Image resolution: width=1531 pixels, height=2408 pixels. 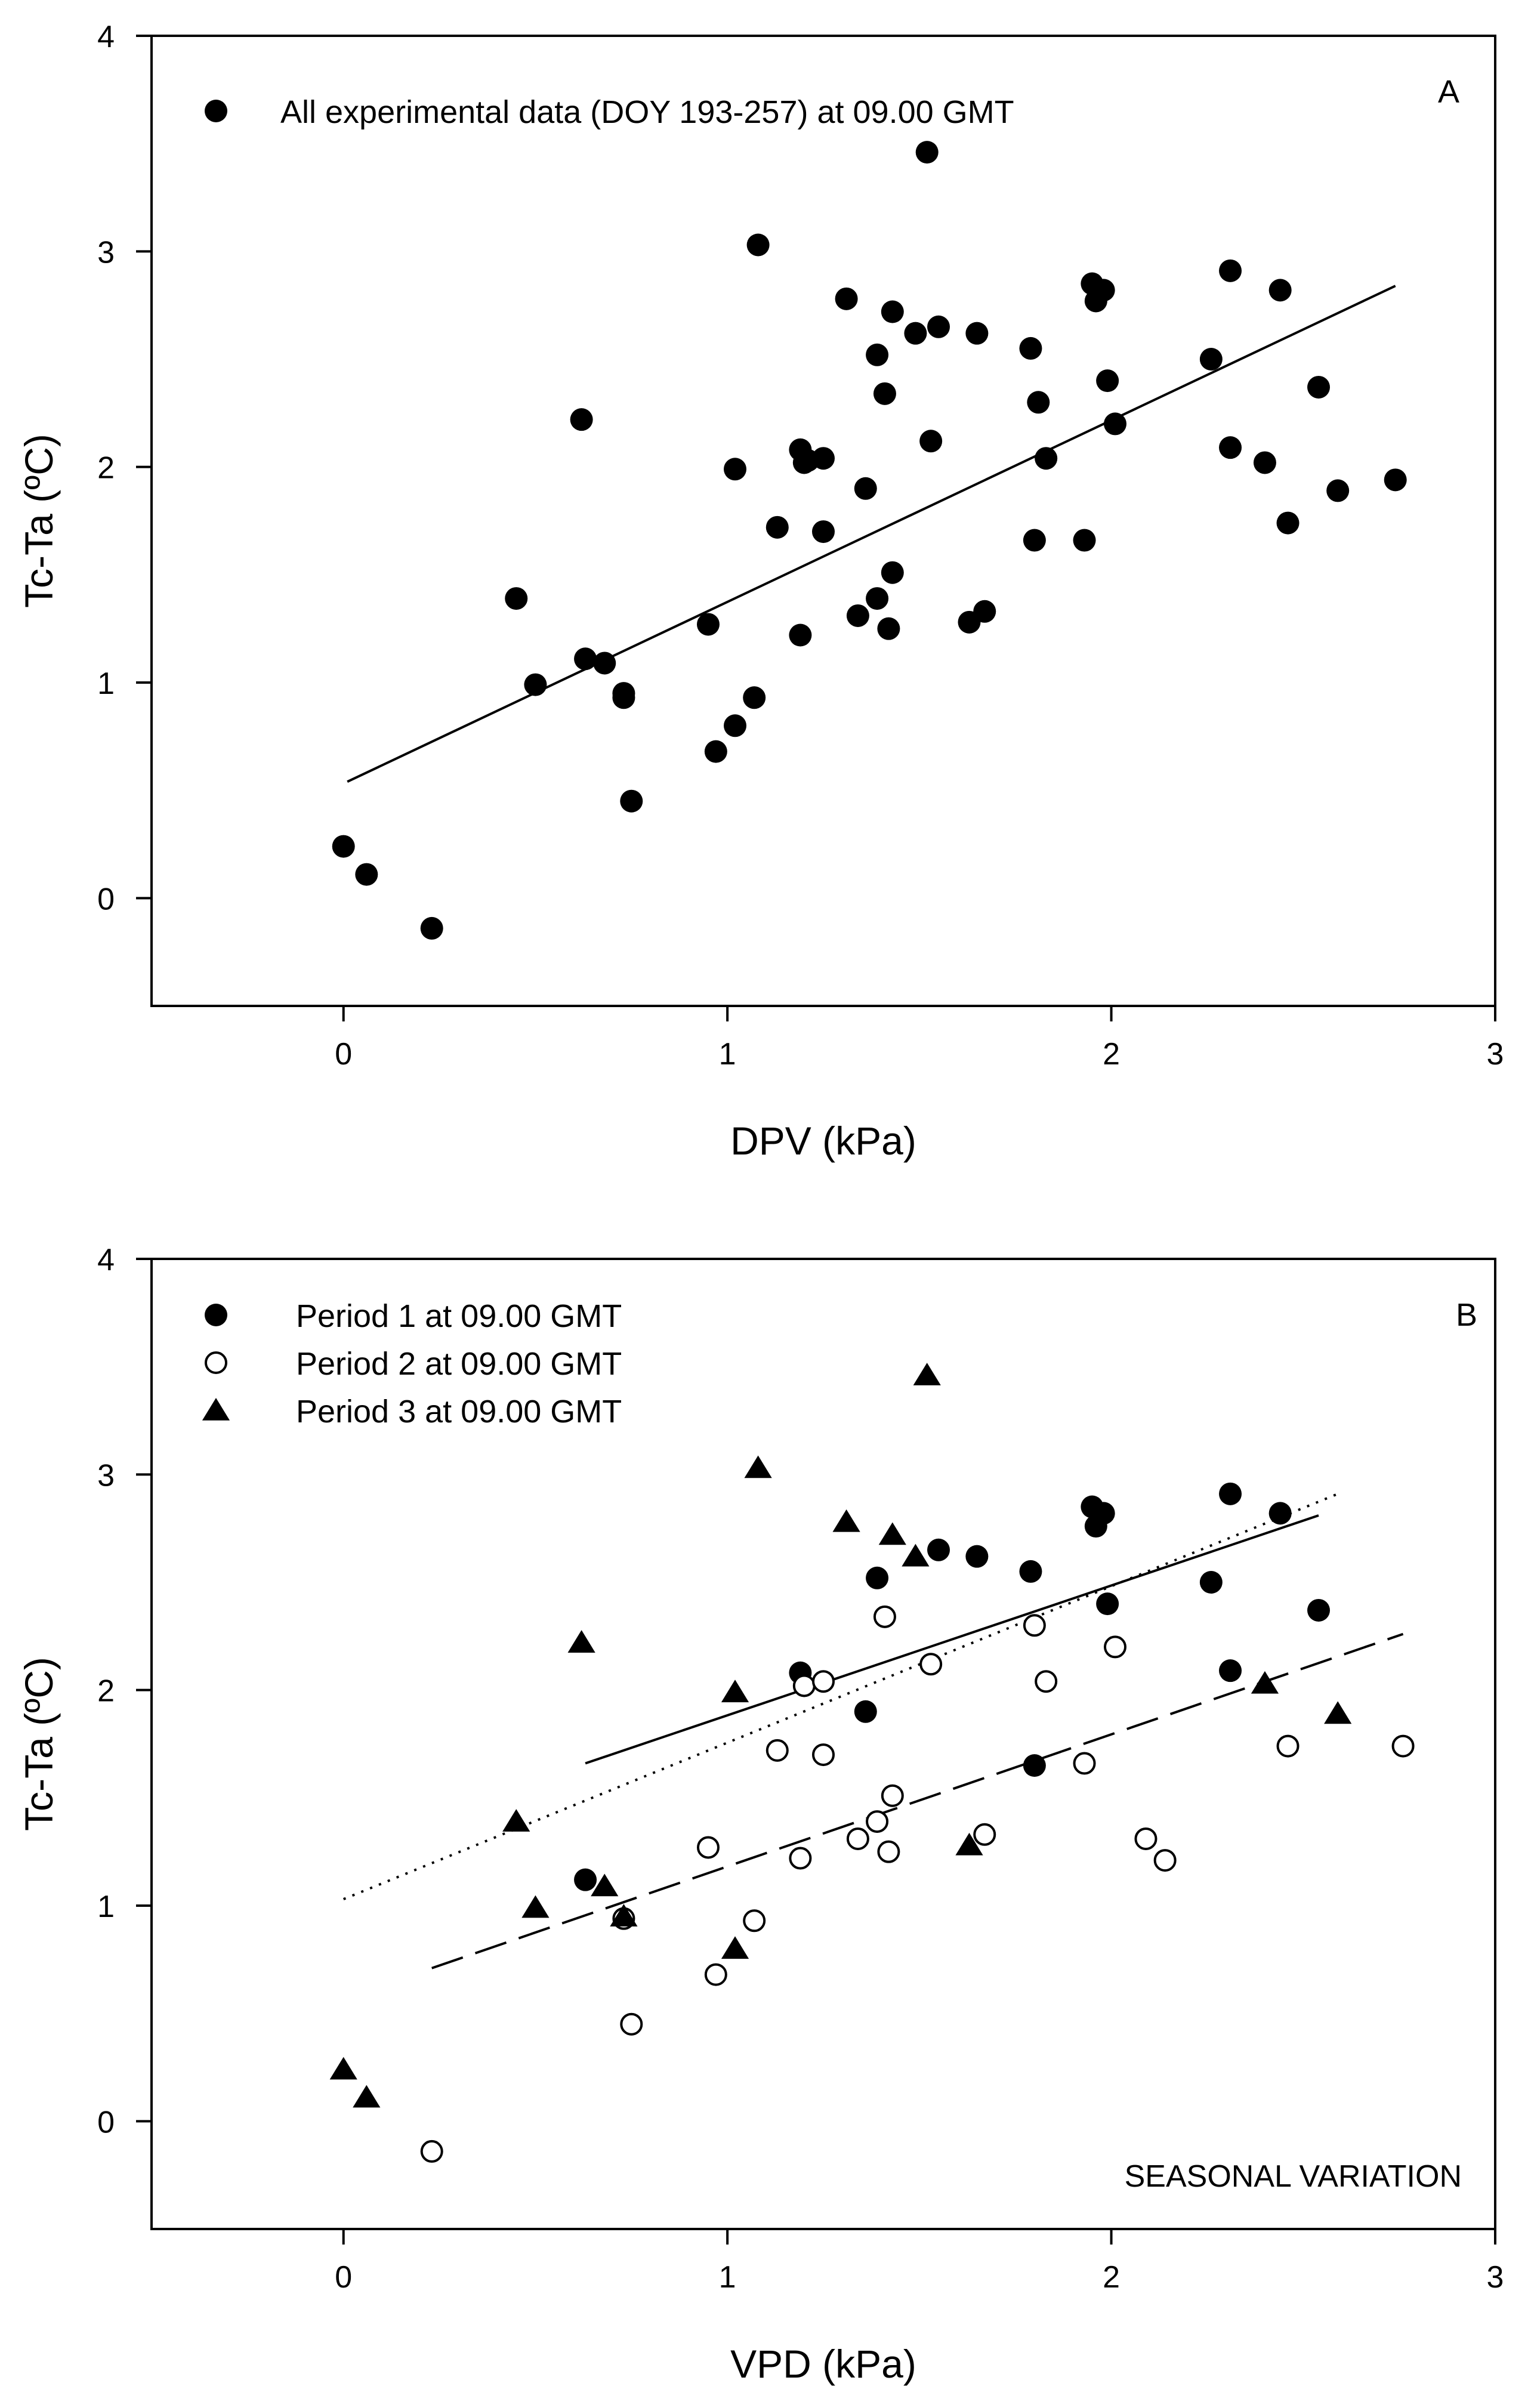 I want to click on y-tick-label: 1, so click(x=106, y=1907).